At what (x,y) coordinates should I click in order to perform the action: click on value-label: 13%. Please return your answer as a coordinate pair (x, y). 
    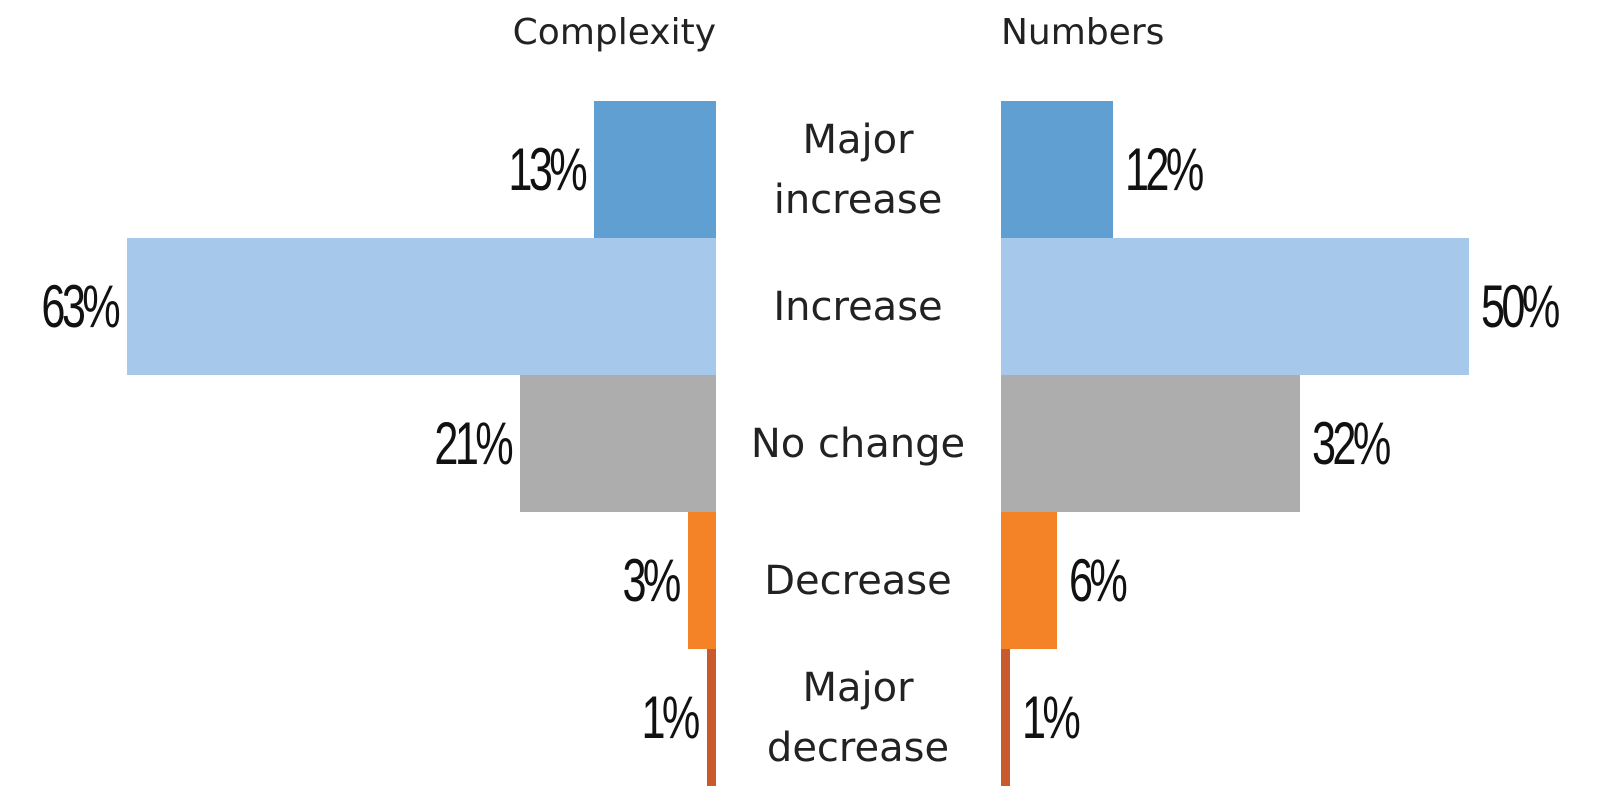
    Looking at the image, I should click on (548, 169).